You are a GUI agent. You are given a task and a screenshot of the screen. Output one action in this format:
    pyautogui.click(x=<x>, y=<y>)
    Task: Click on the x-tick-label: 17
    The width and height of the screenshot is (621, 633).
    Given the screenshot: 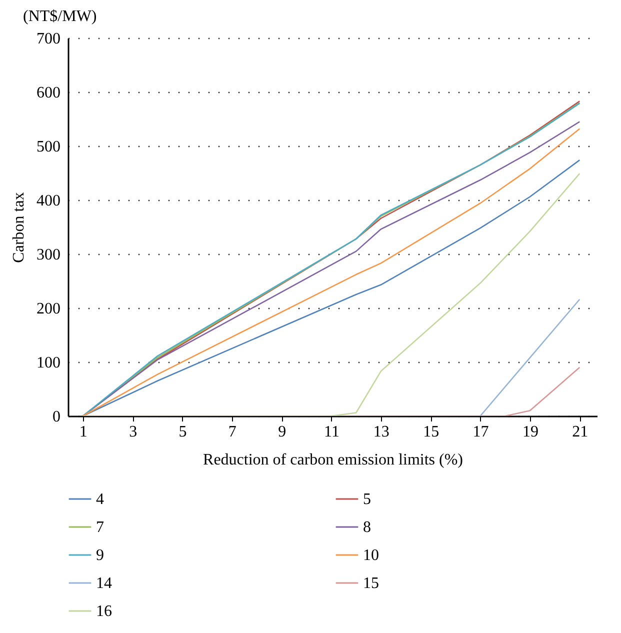 What is the action you would take?
    pyautogui.click(x=480, y=432)
    